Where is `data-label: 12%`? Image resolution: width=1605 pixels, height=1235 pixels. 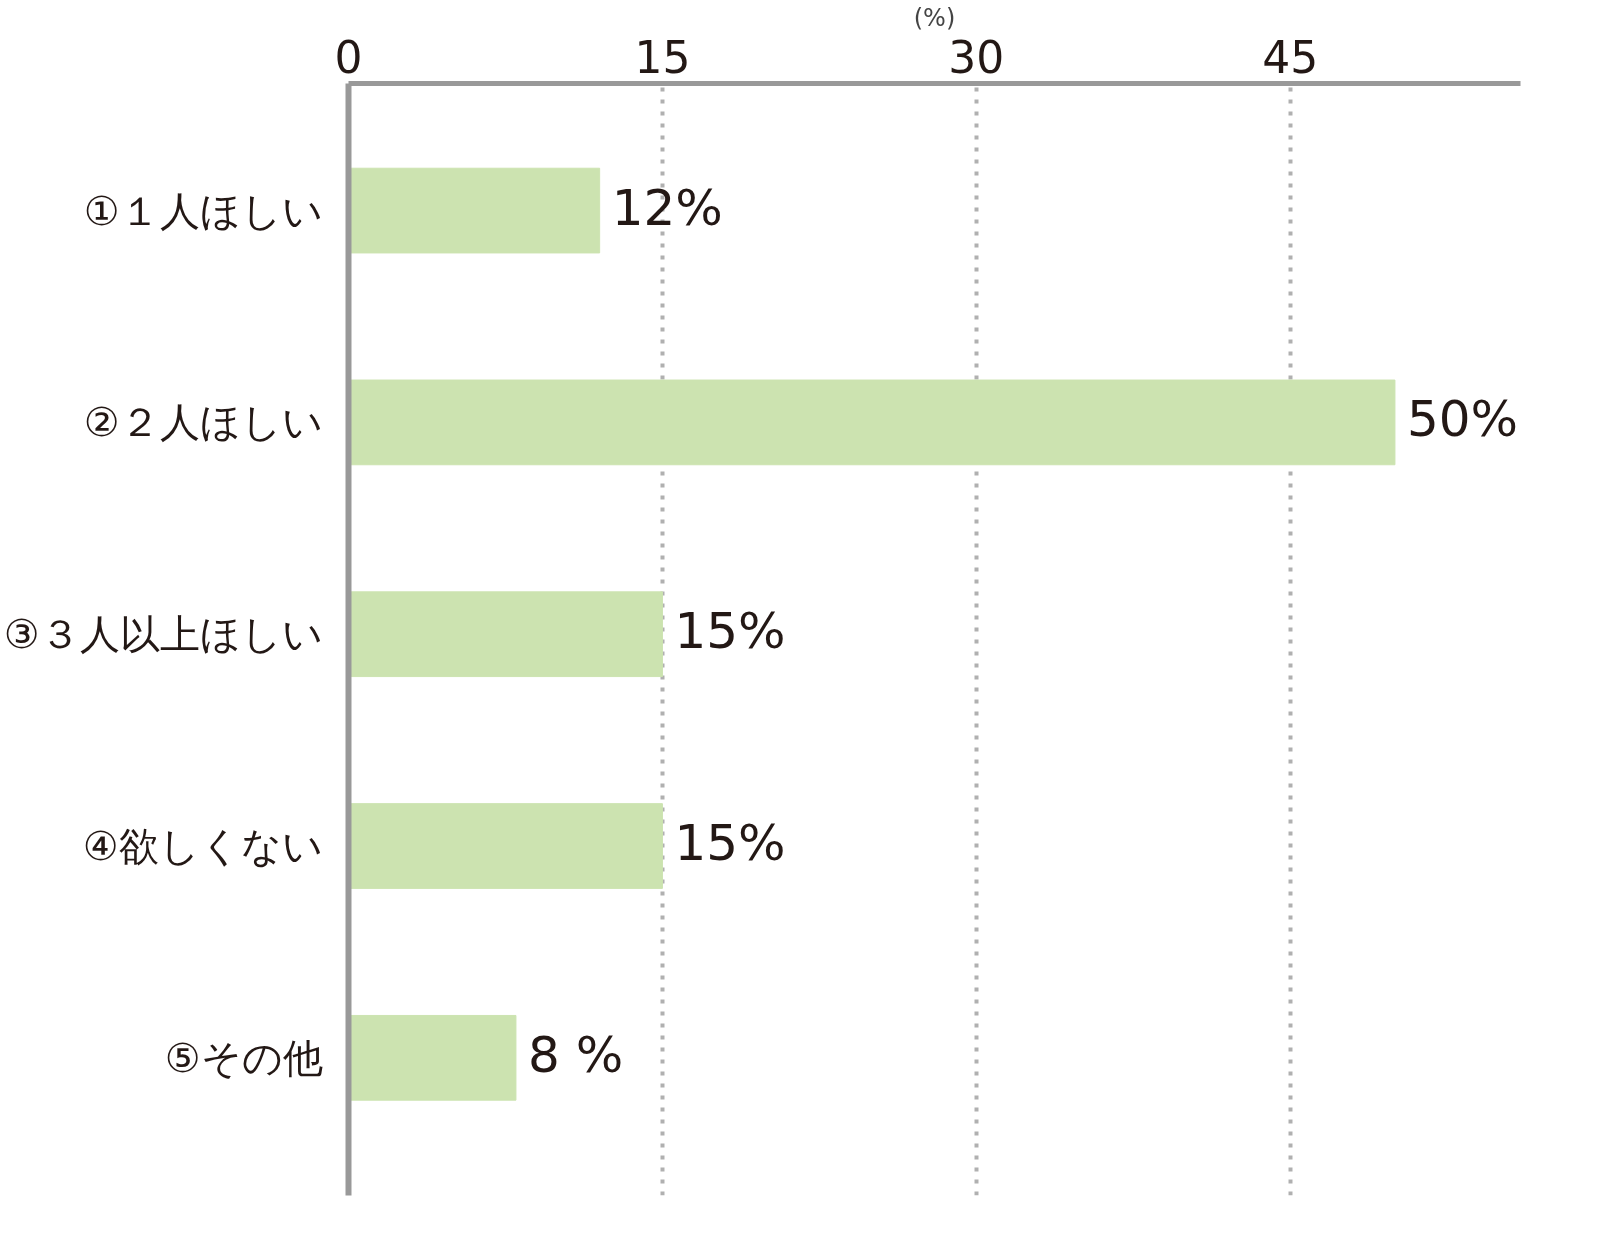
data-label: 12% is located at coordinates (667, 207).